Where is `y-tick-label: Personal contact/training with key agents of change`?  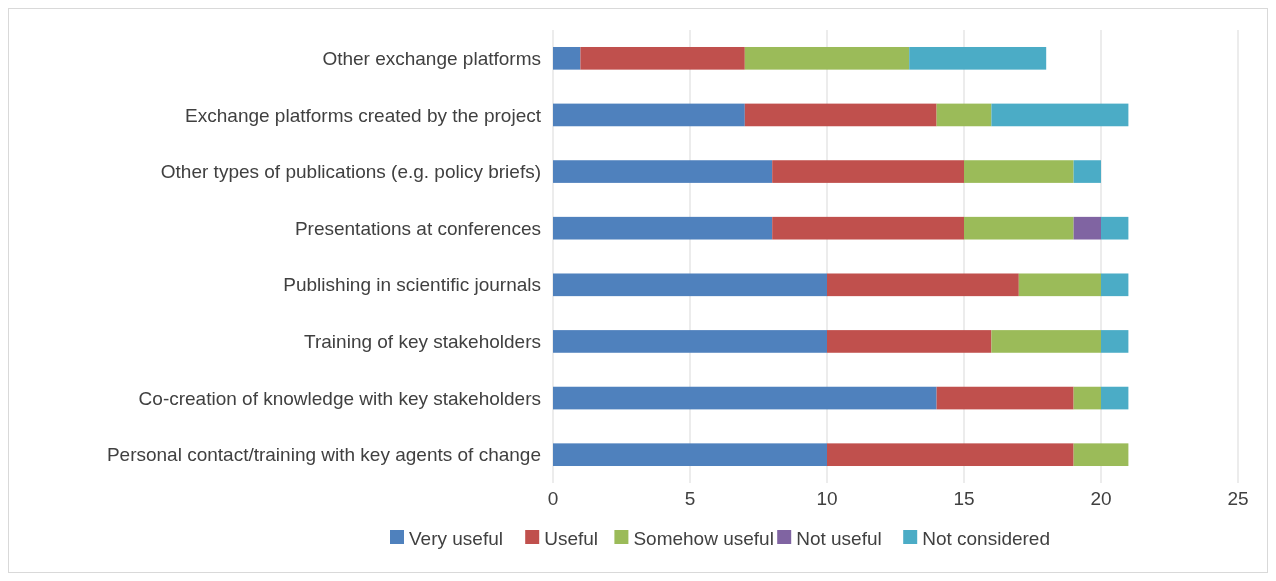 y-tick-label: Personal contact/training with key agents of change is located at coordinates (323, 455).